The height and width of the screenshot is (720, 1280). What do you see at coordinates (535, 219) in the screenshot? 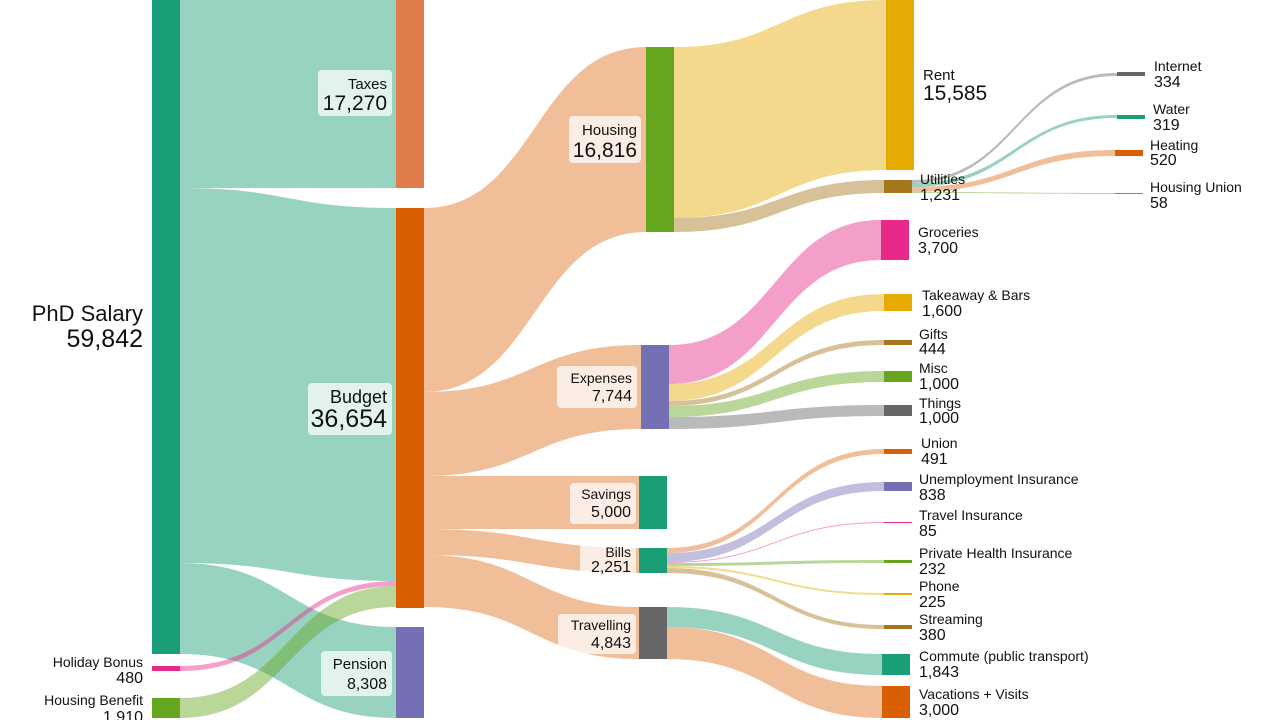
I see `link-budget-housing` at bounding box center [535, 219].